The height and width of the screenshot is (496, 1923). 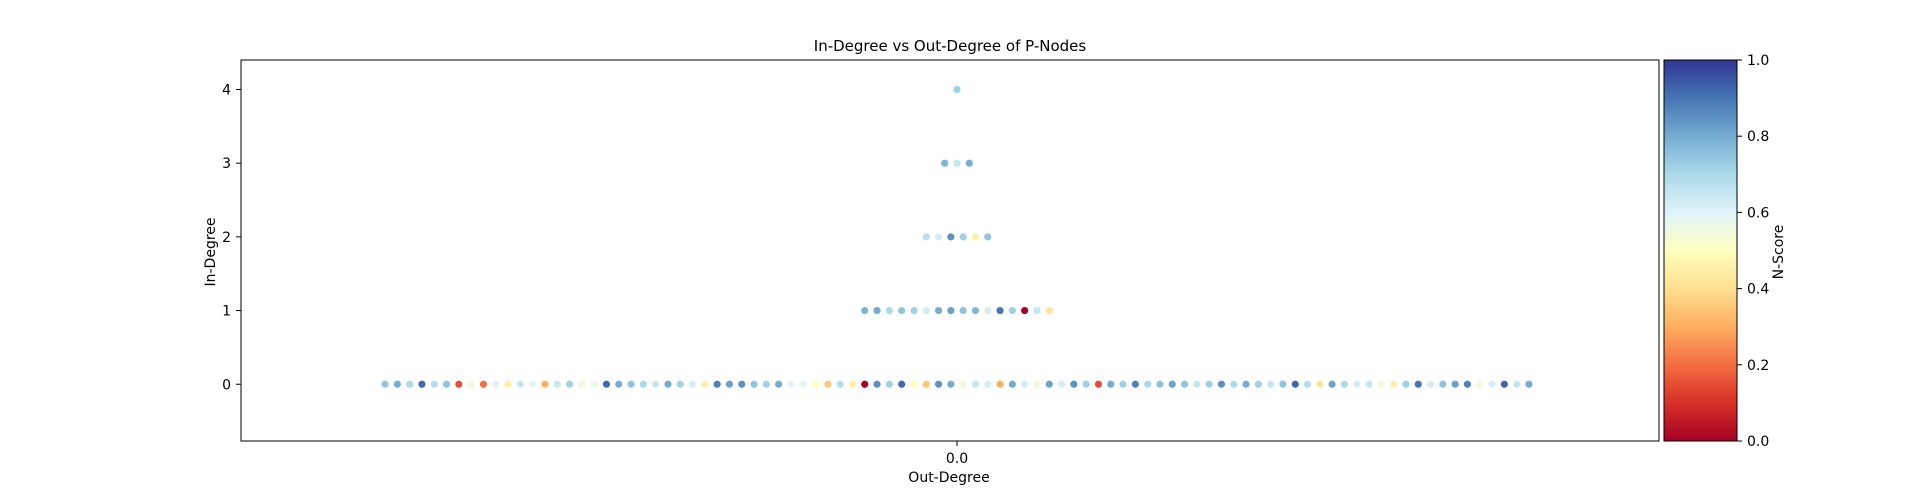 I want to click on chart-title: In-Degree vs Out-Degree of P-Nodes, so click(x=950, y=46).